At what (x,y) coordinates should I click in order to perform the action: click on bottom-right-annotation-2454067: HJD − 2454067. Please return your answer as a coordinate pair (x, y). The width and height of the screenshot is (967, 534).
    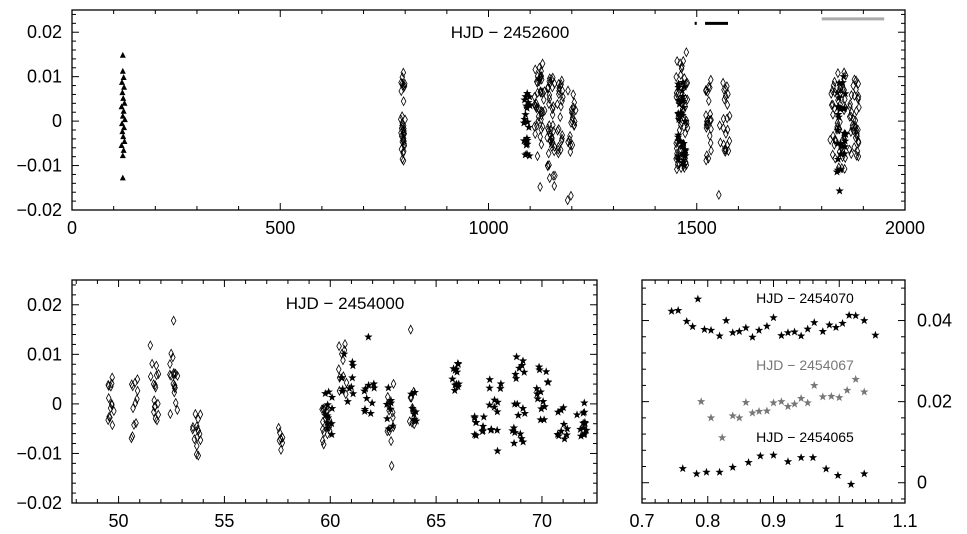
    Looking at the image, I should click on (805, 365).